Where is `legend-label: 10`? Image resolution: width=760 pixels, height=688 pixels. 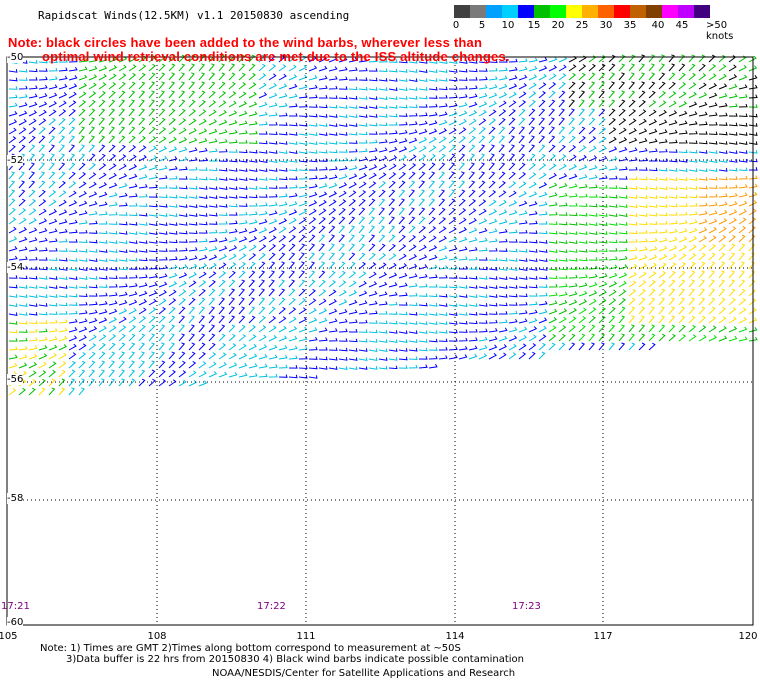 legend-label: 10 is located at coordinates (508, 25).